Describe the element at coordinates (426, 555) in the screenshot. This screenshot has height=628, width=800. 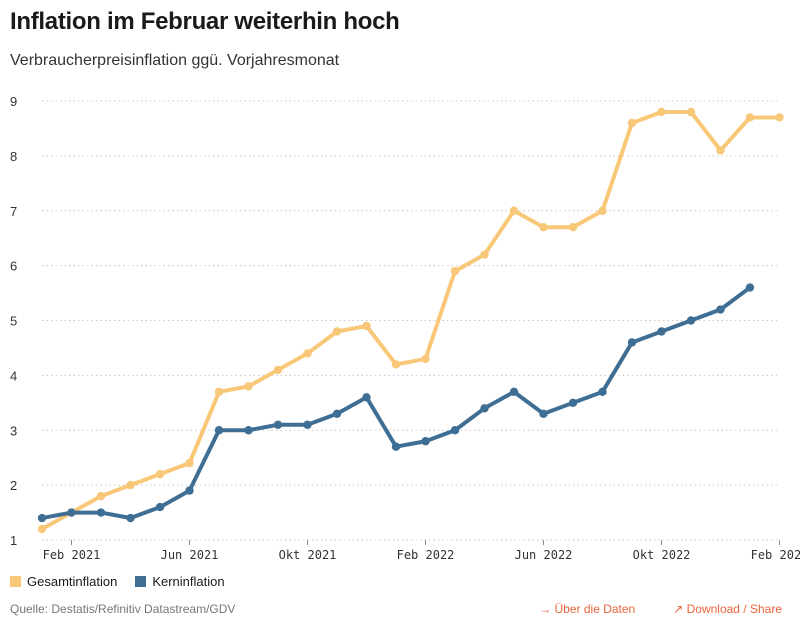
I see `x-tick-label: Feb 2022` at that location.